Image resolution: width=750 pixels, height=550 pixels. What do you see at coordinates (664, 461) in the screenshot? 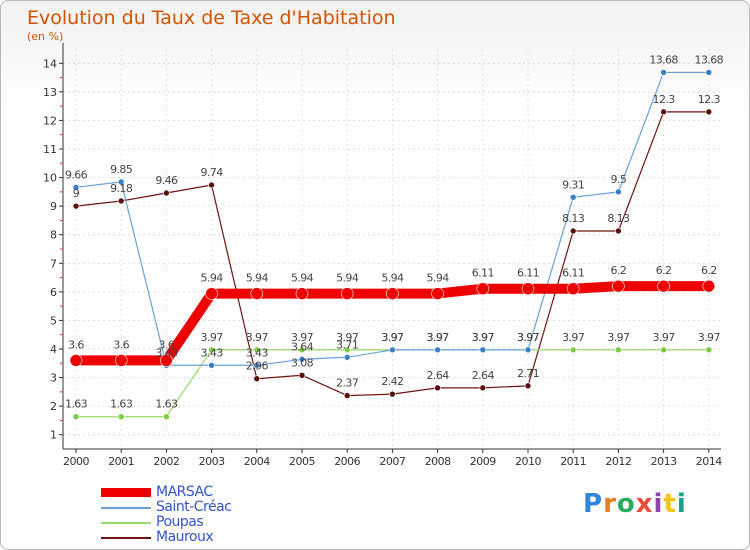
I see `x-tick-label: 2013` at bounding box center [664, 461].